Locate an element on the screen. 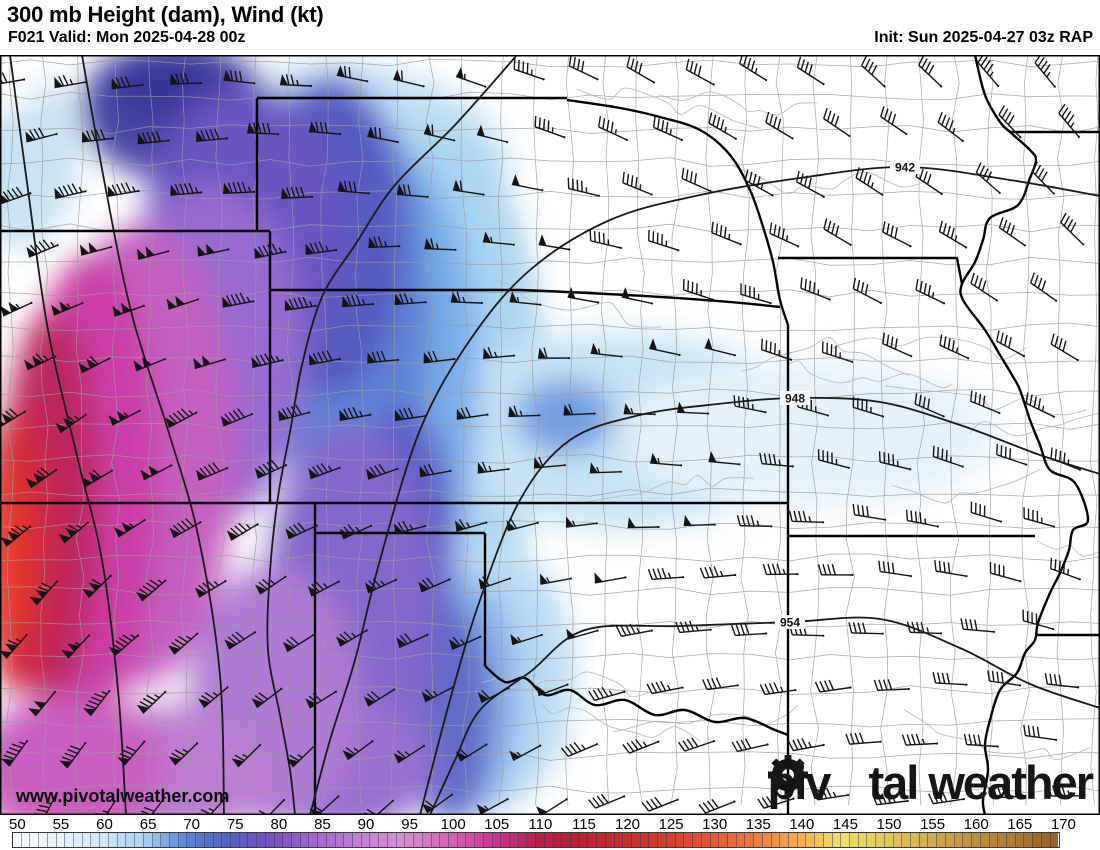 This screenshot has width=1100, height=850. colorbar-tick-label: 100 is located at coordinates (453, 824).